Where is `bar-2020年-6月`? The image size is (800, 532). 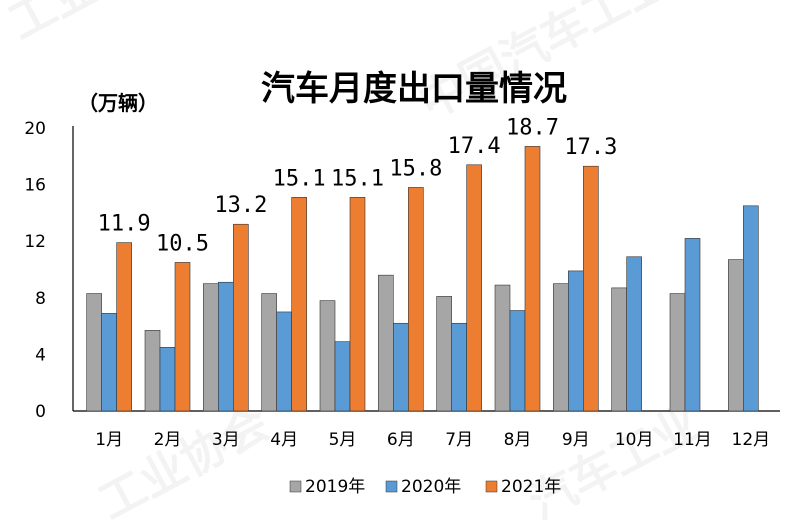 bar-2020年-6月 is located at coordinates (401, 367).